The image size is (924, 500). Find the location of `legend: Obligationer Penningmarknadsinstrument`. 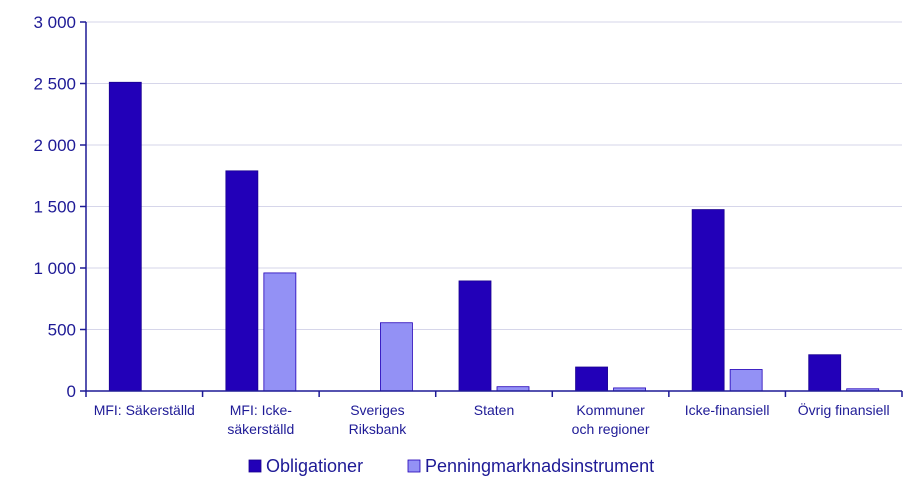

legend: Obligationer Penningmarknadsinstrument is located at coordinates (451, 466).